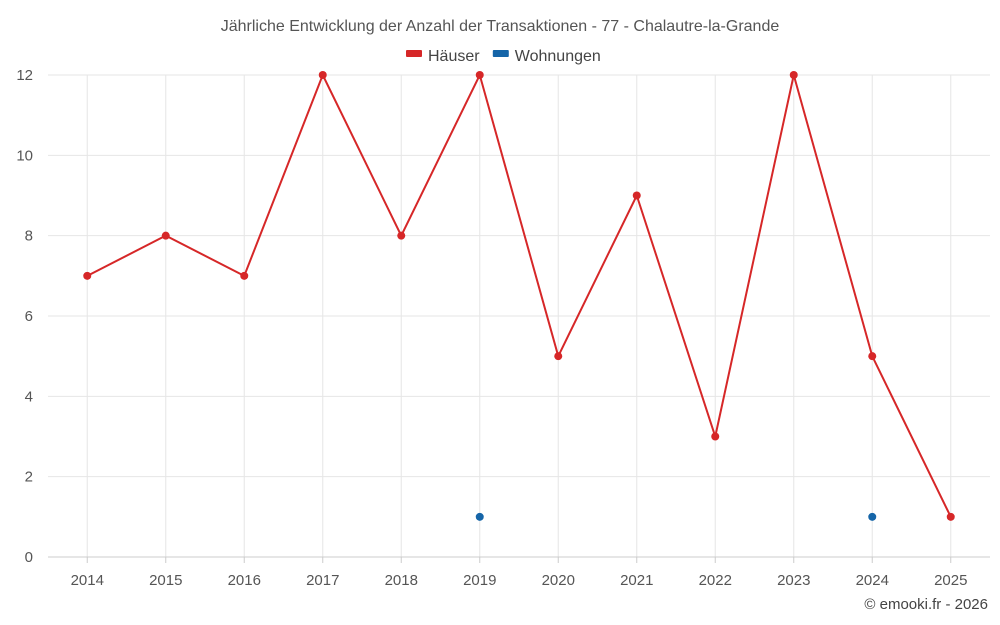 This screenshot has height=625, width=1000. Describe the element at coordinates (793, 580) in the screenshot. I see `x-tick-label: 2023` at that location.